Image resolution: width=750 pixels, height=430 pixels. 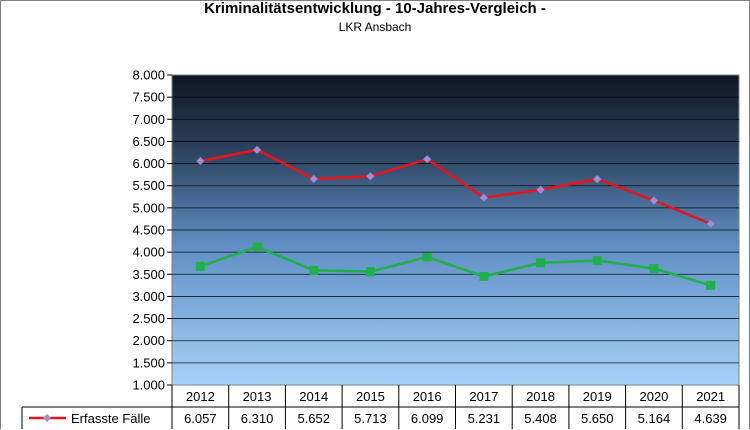 What do you see at coordinates (313, 418) in the screenshot?
I see `data-label: 5.652` at bounding box center [313, 418].